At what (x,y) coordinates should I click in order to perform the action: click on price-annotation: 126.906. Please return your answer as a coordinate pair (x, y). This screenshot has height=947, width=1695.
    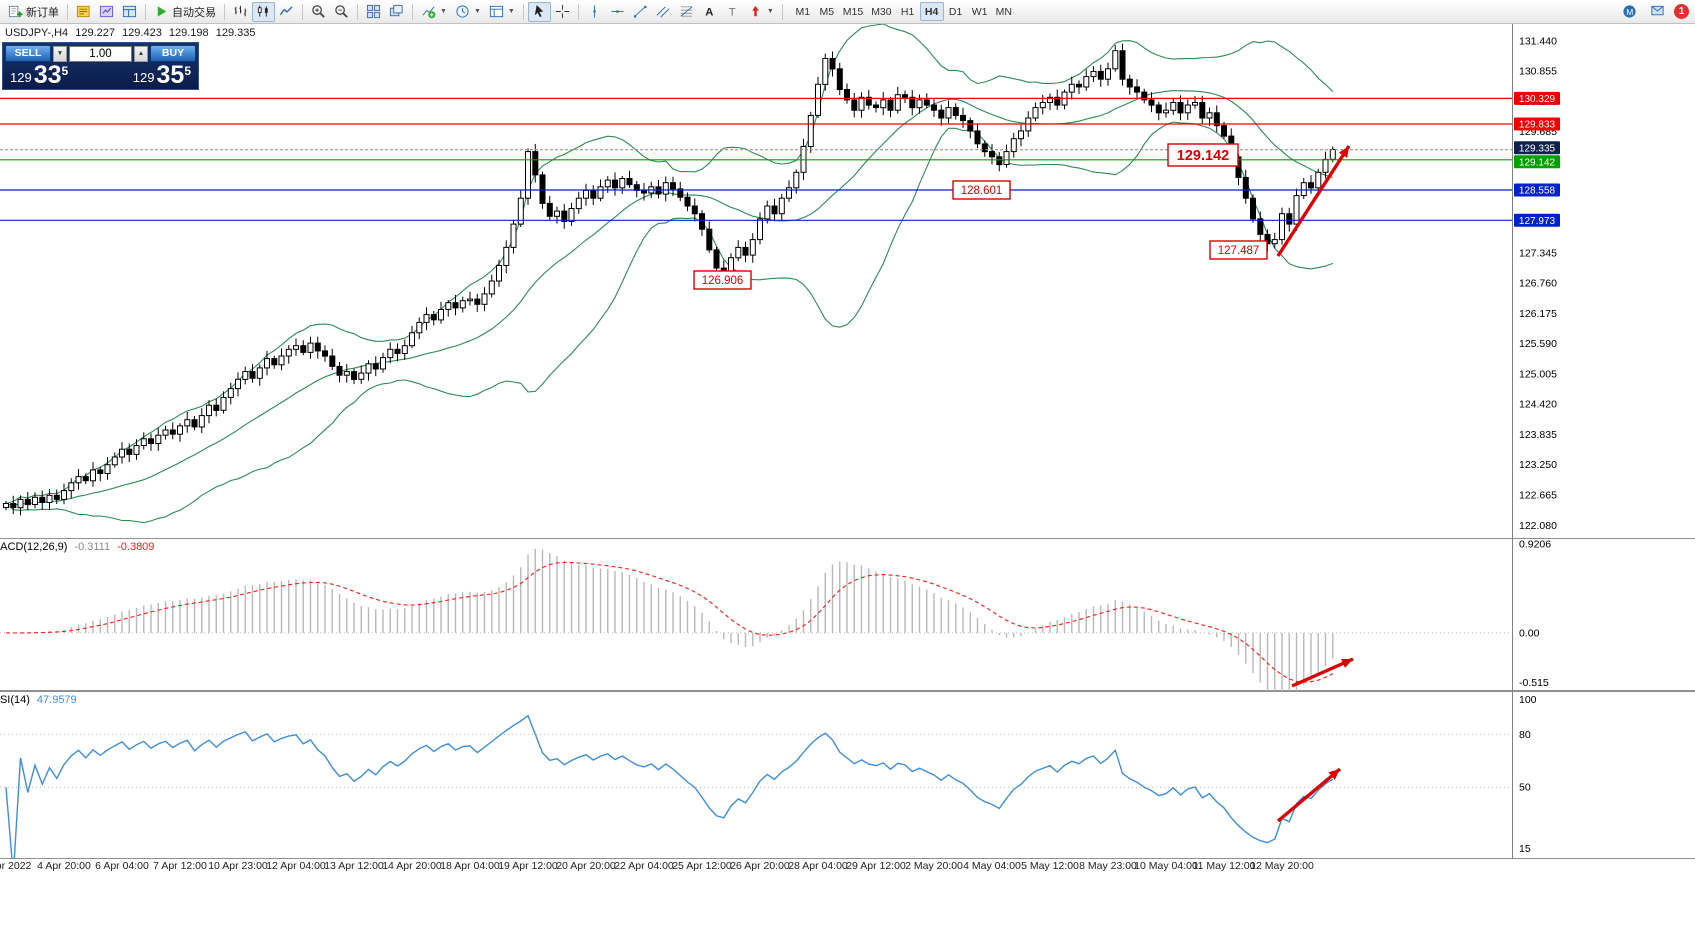
    Looking at the image, I should click on (722, 280).